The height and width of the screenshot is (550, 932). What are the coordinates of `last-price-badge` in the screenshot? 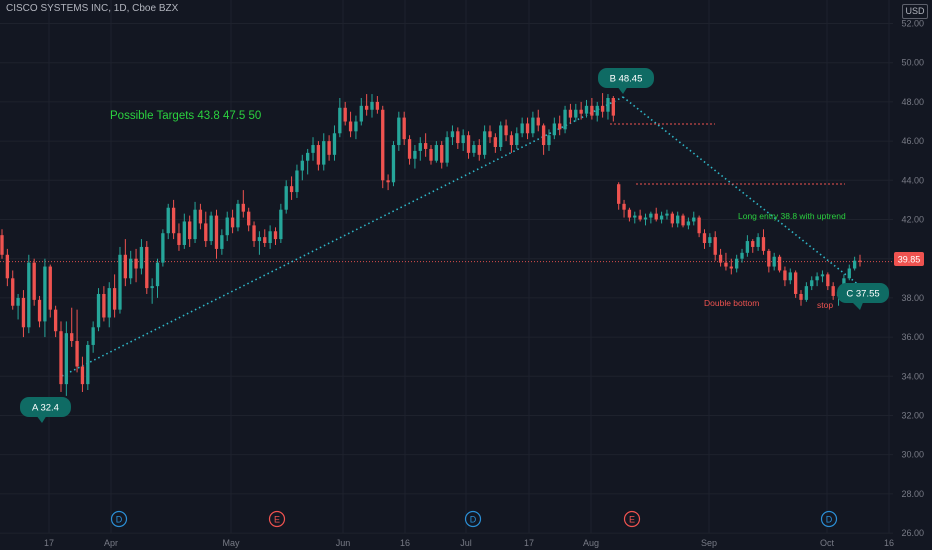 It's located at (909, 259).